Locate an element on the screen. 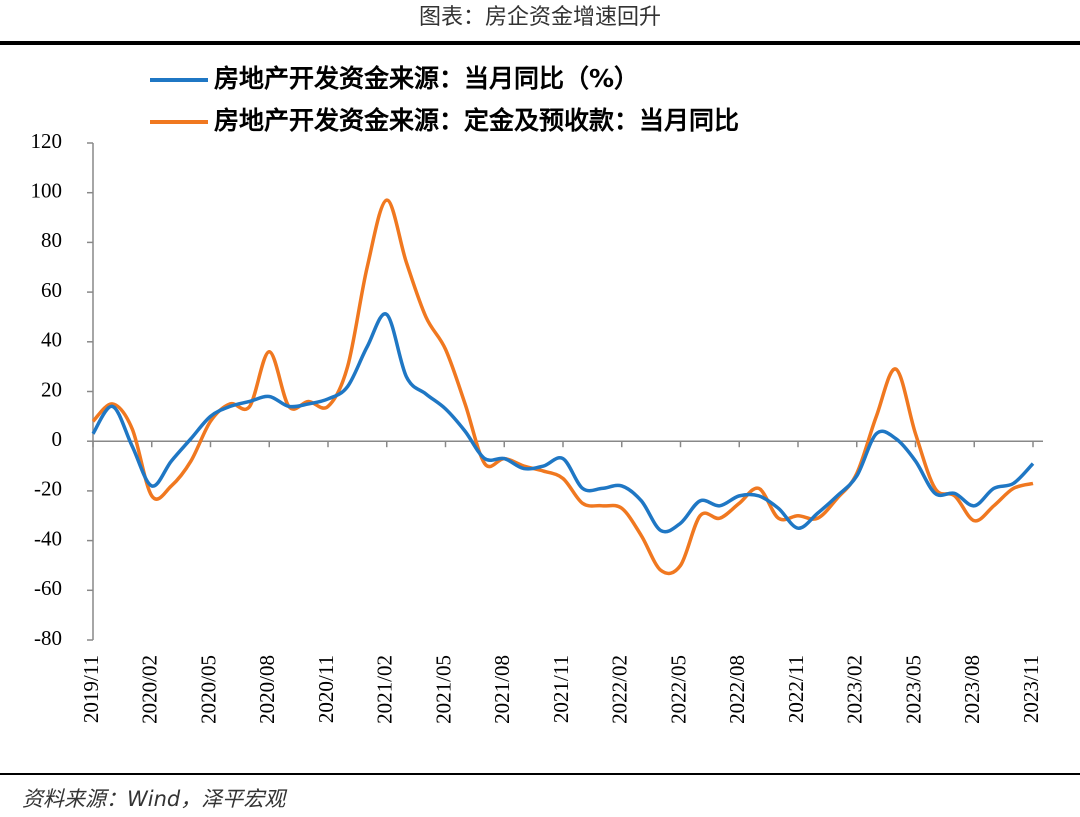  x-tick-label: 2020/11 is located at coordinates (326, 689).